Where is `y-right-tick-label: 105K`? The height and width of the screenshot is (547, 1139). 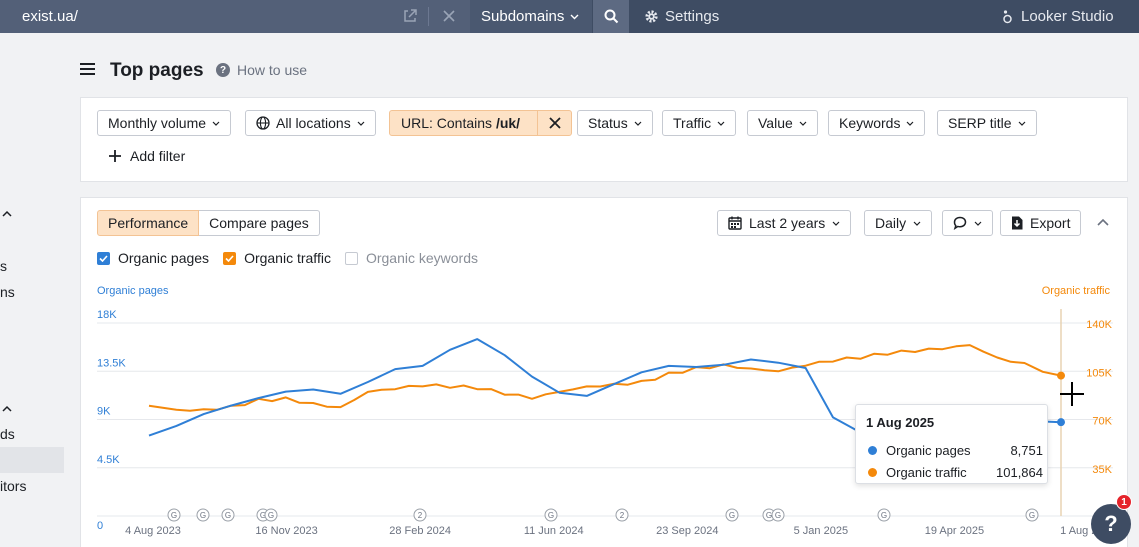 y-right-tick-label: 105K is located at coordinates (1099, 373).